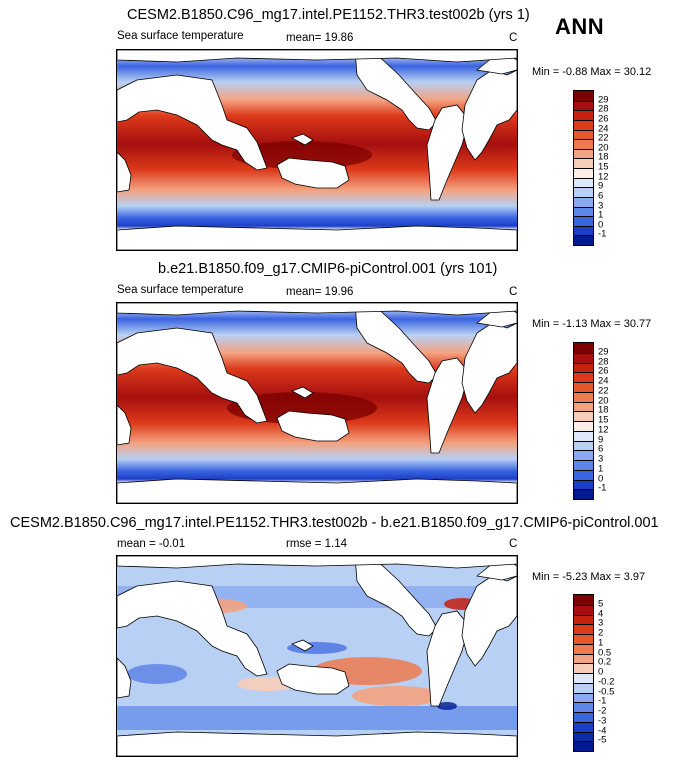 The width and height of the screenshot is (697, 762). What do you see at coordinates (602, 740) in the screenshot?
I see `colorbar-label: -5` at bounding box center [602, 740].